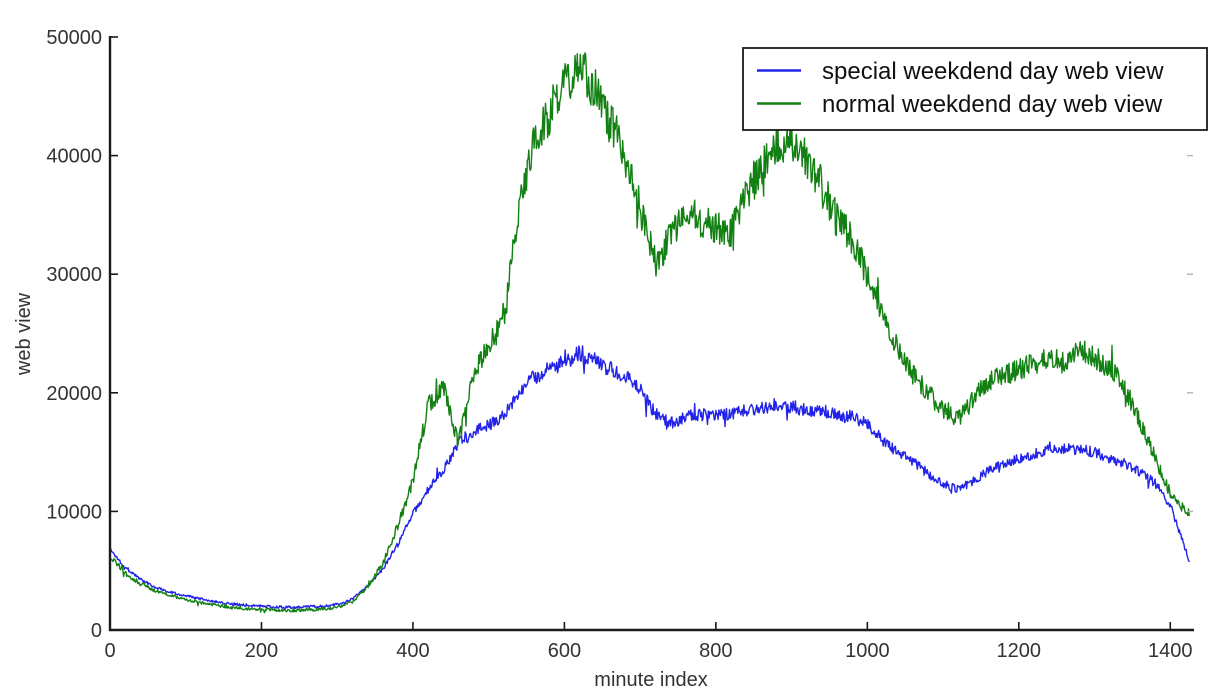  Describe the element at coordinates (867, 651) in the screenshot. I see `x-tick-label: 1000` at that location.